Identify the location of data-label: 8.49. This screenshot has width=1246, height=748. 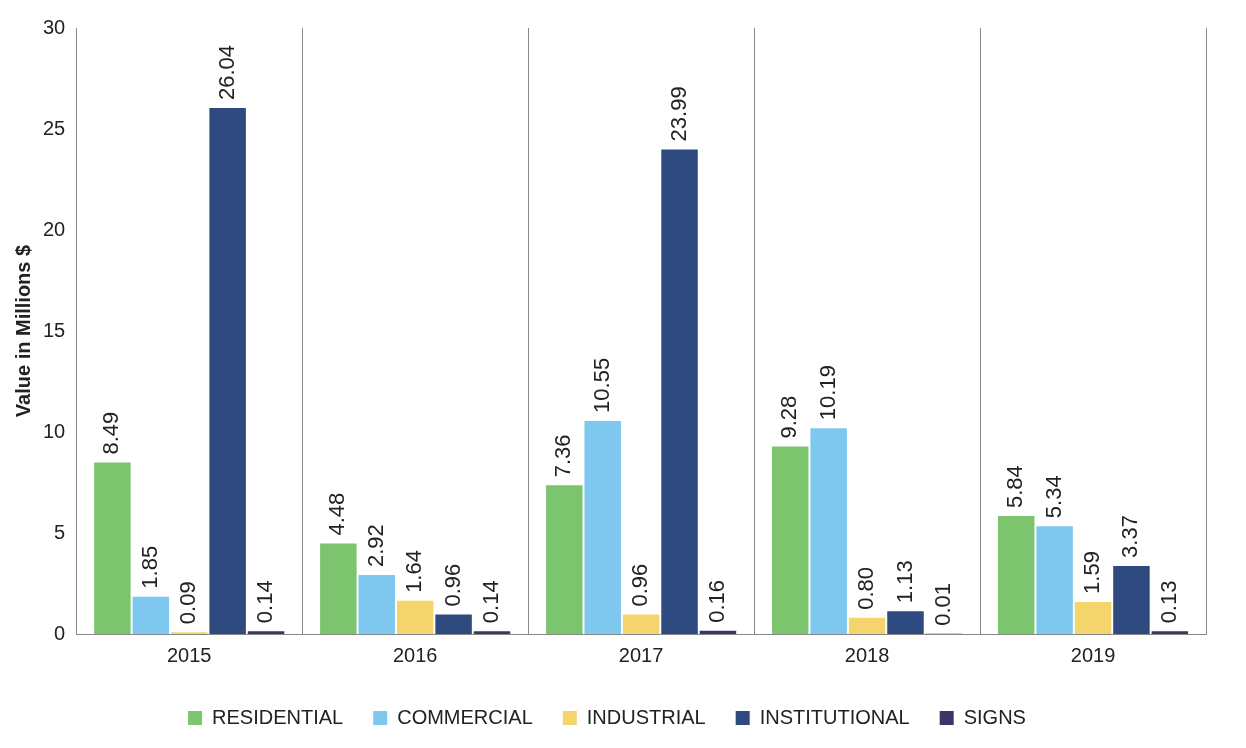
(111, 433).